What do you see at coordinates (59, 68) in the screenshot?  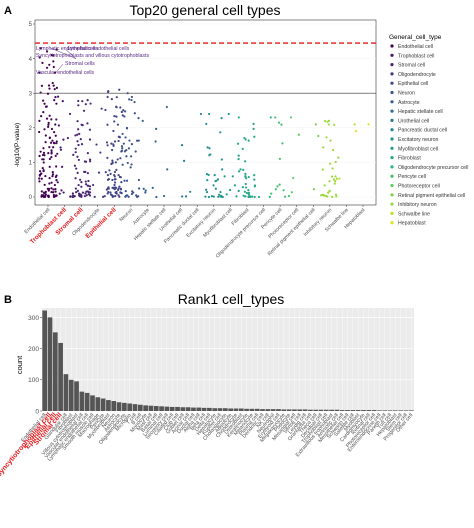 I see `a-annotation-connector` at bounding box center [59, 68].